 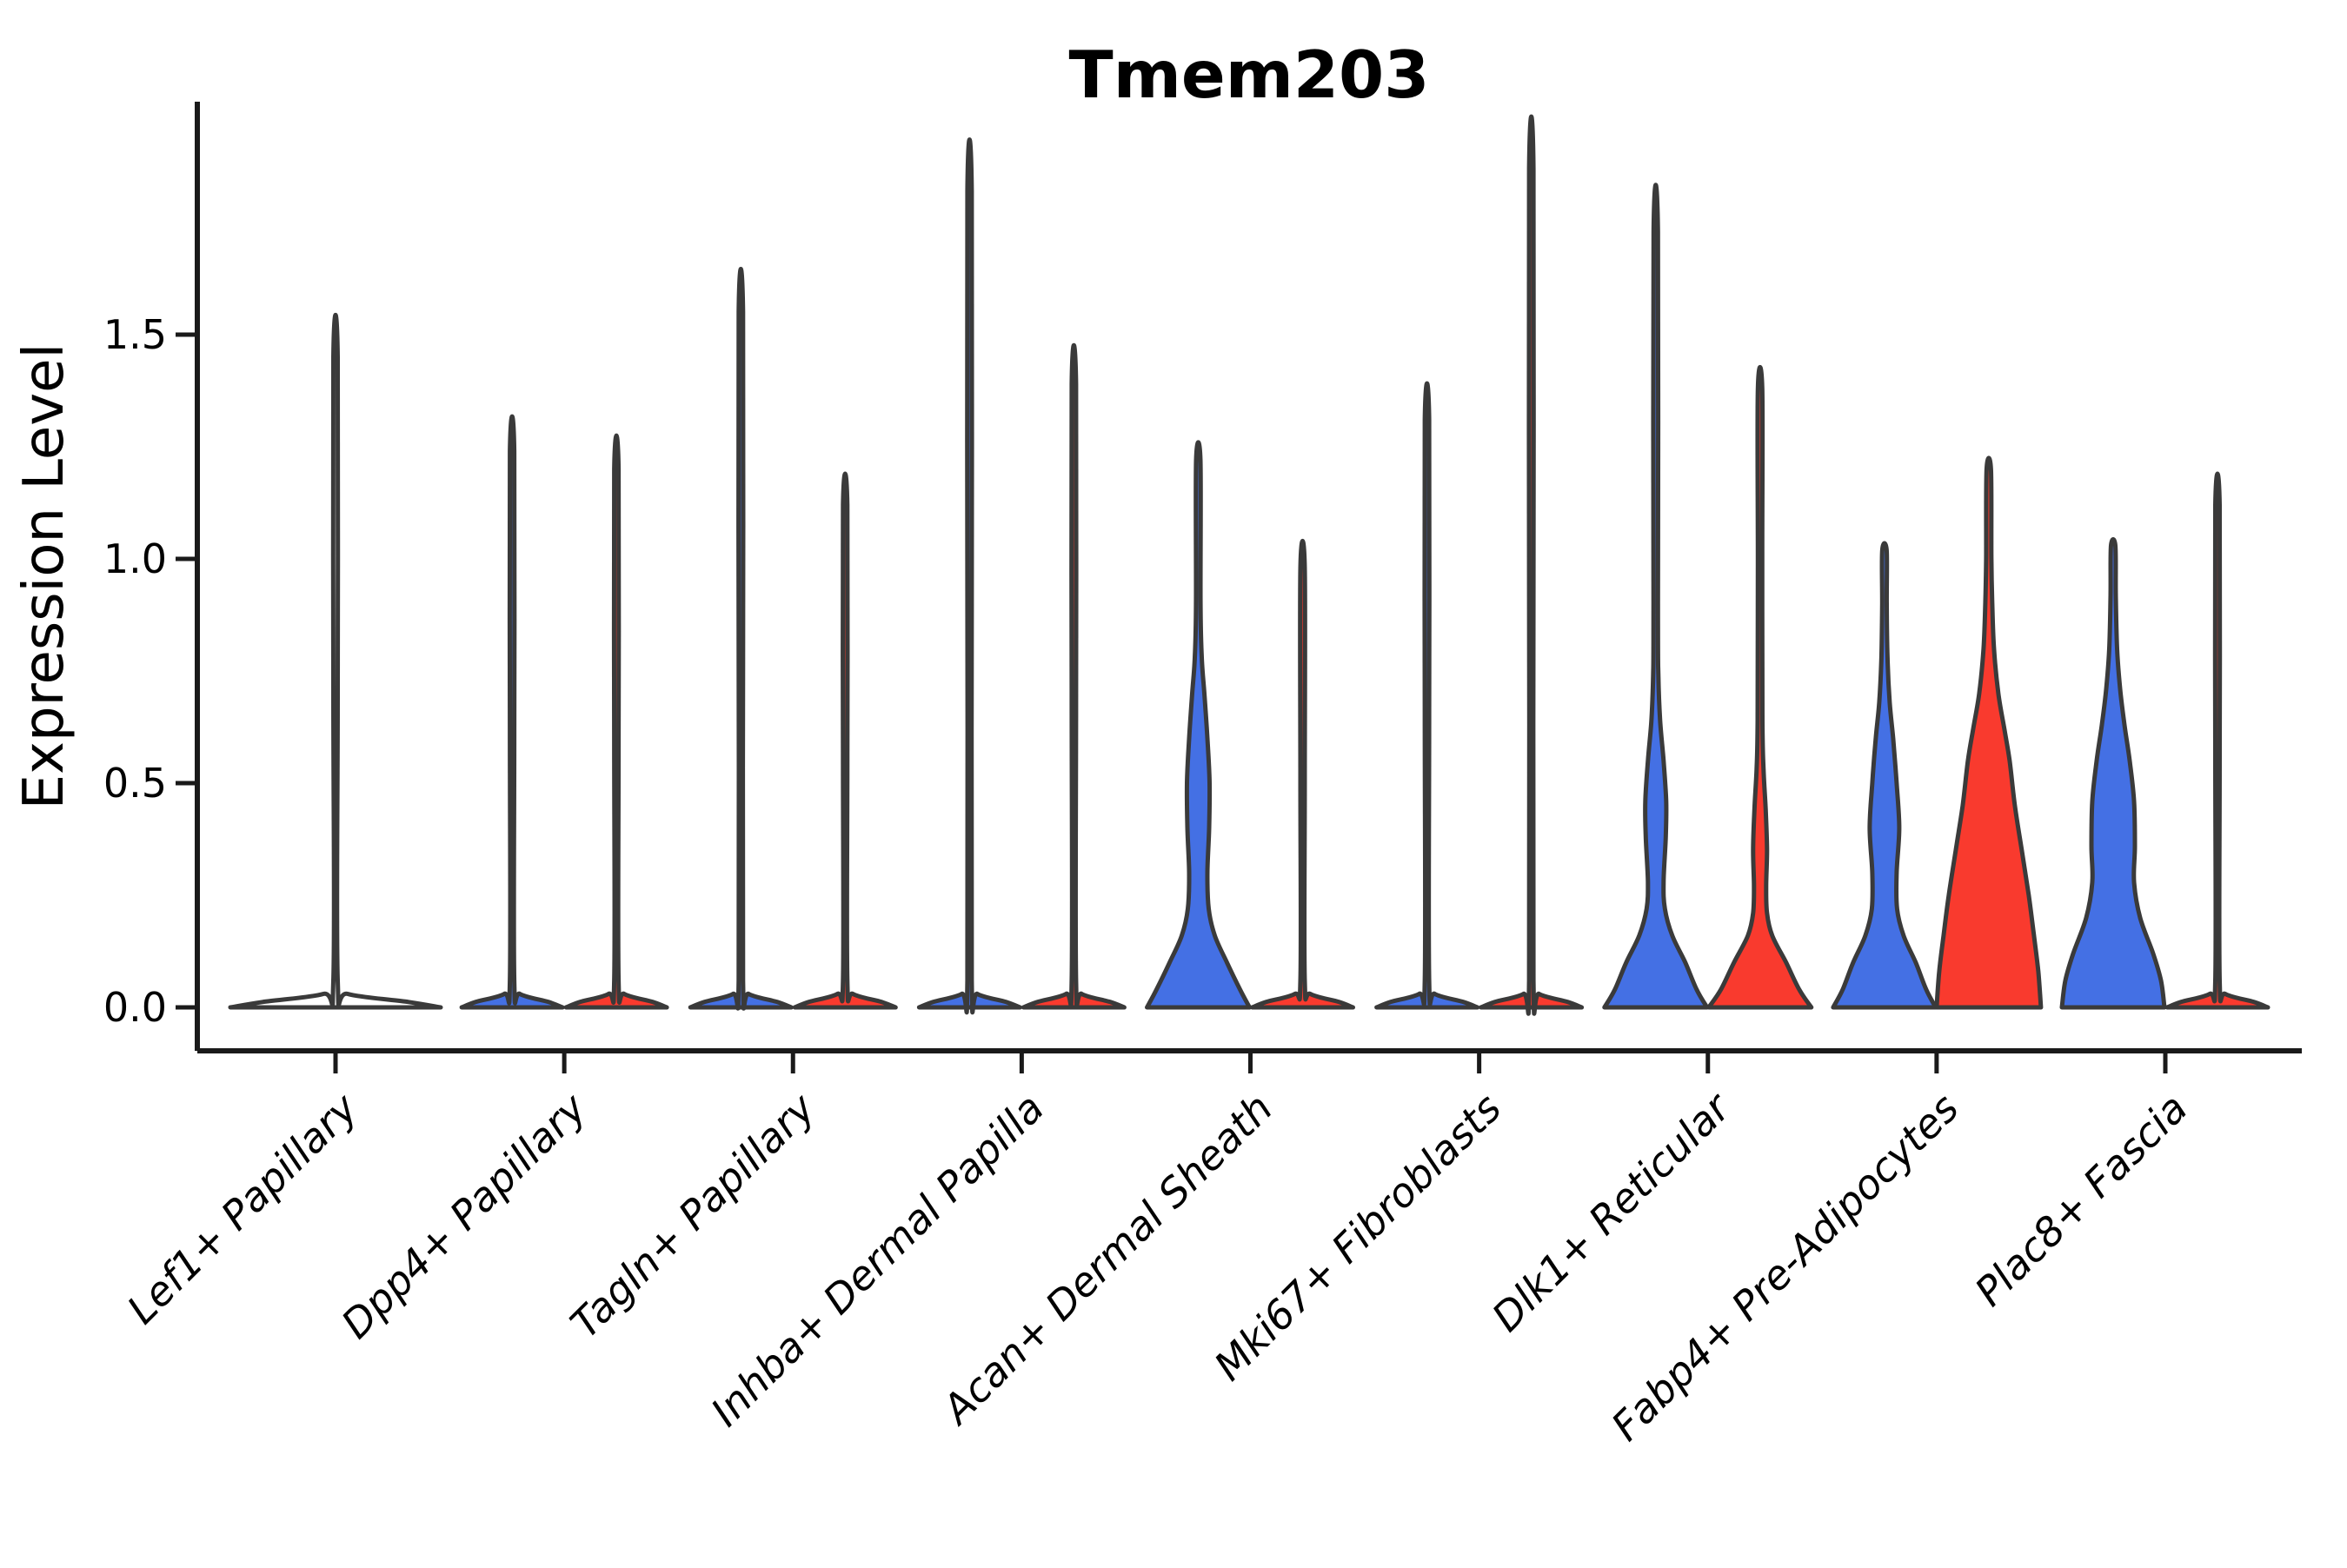 I want to click on violin-dlk1-reticular-right, so click(x=1760, y=687).